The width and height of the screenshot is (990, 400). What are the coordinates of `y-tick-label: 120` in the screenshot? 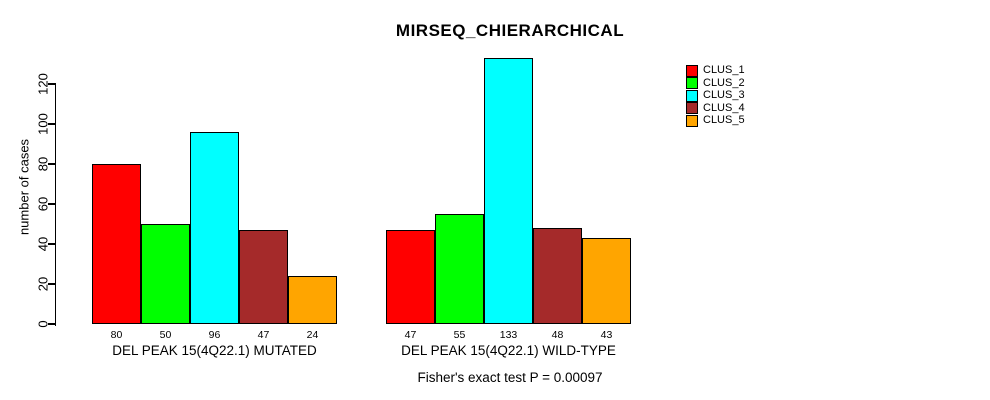 It's located at (43, 84).